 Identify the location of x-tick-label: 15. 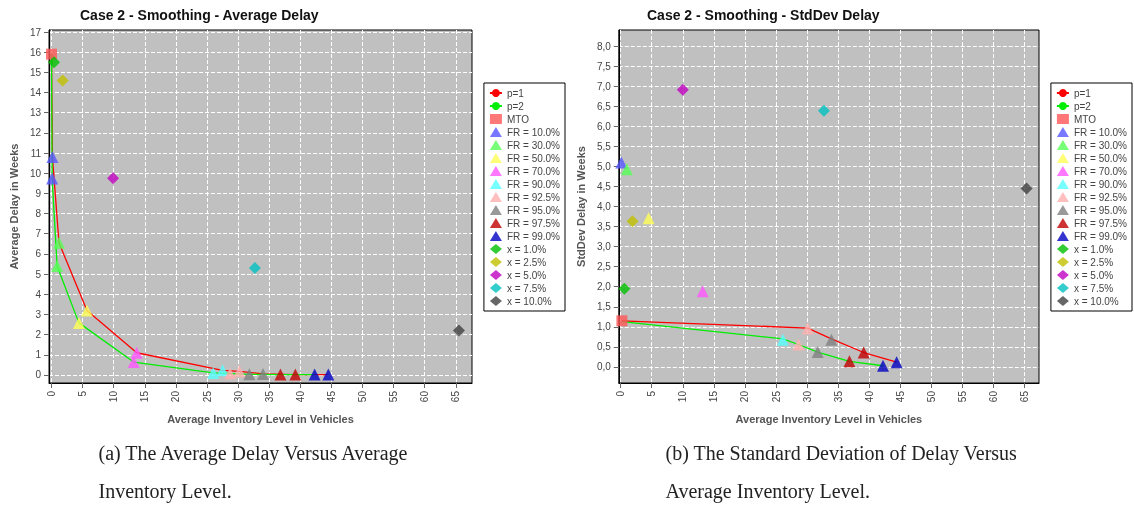
(145, 396).